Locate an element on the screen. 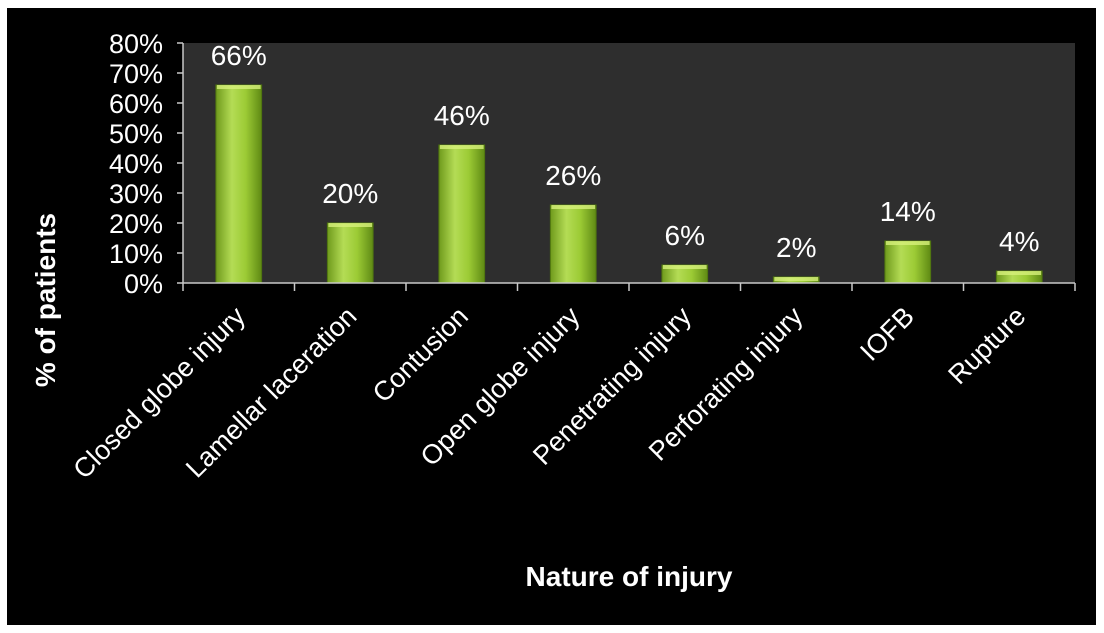 Image resolution: width=1104 pixels, height=633 pixels. data-label: 46% is located at coordinates (462, 115).